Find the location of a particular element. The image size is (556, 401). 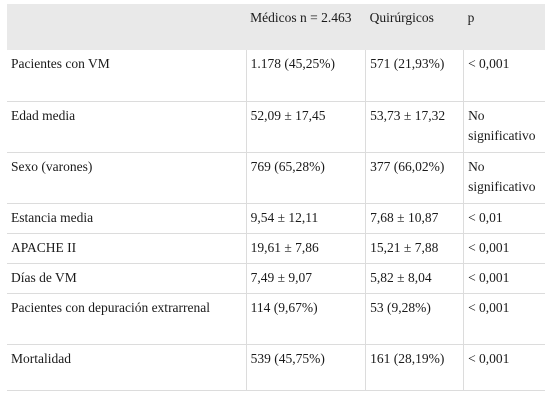

row-label: Pacientes con depuración extrarrenal is located at coordinates (111, 307).